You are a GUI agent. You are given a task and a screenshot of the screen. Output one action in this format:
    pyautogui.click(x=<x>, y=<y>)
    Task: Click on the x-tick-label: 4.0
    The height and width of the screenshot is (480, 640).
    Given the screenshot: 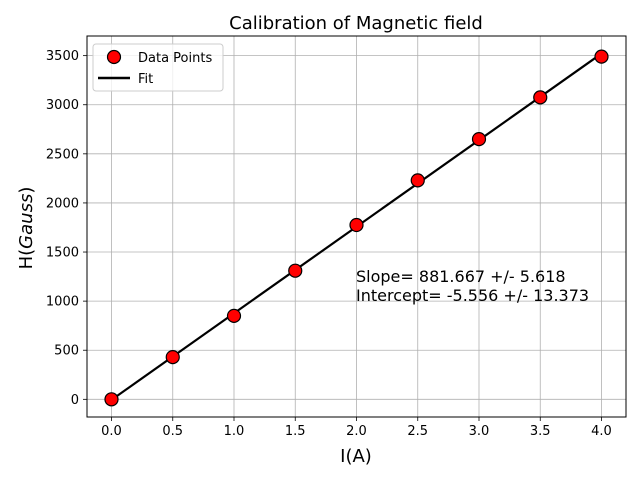 What is the action you would take?
    pyautogui.click(x=601, y=431)
    